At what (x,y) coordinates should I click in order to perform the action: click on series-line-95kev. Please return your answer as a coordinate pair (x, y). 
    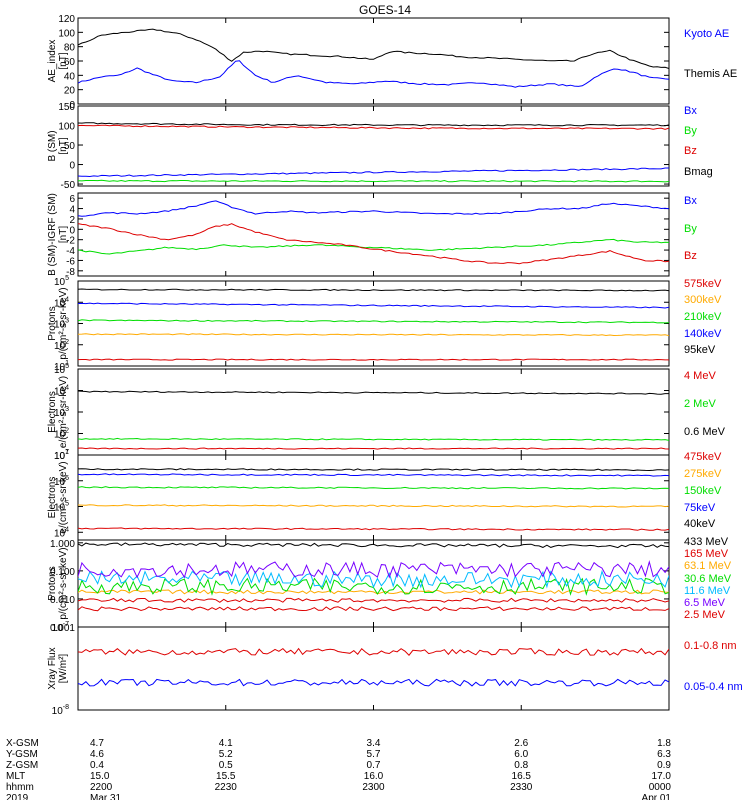
    Looking at the image, I should click on (373, 290).